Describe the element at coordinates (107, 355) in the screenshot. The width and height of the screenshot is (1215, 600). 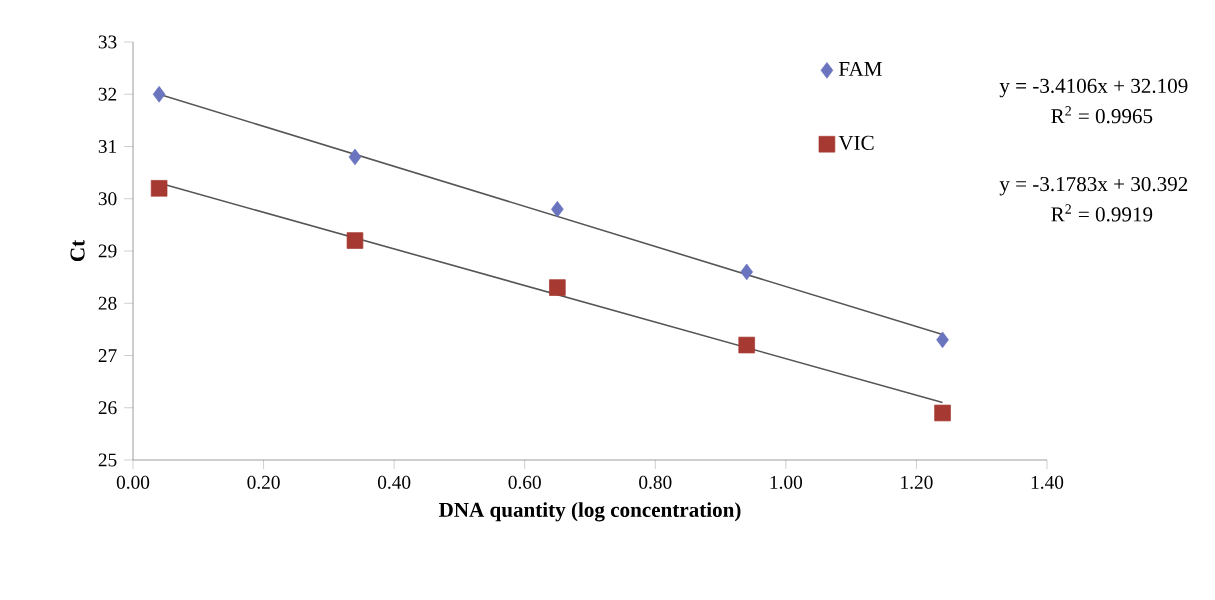
I see `y-tick-label: 27` at that location.